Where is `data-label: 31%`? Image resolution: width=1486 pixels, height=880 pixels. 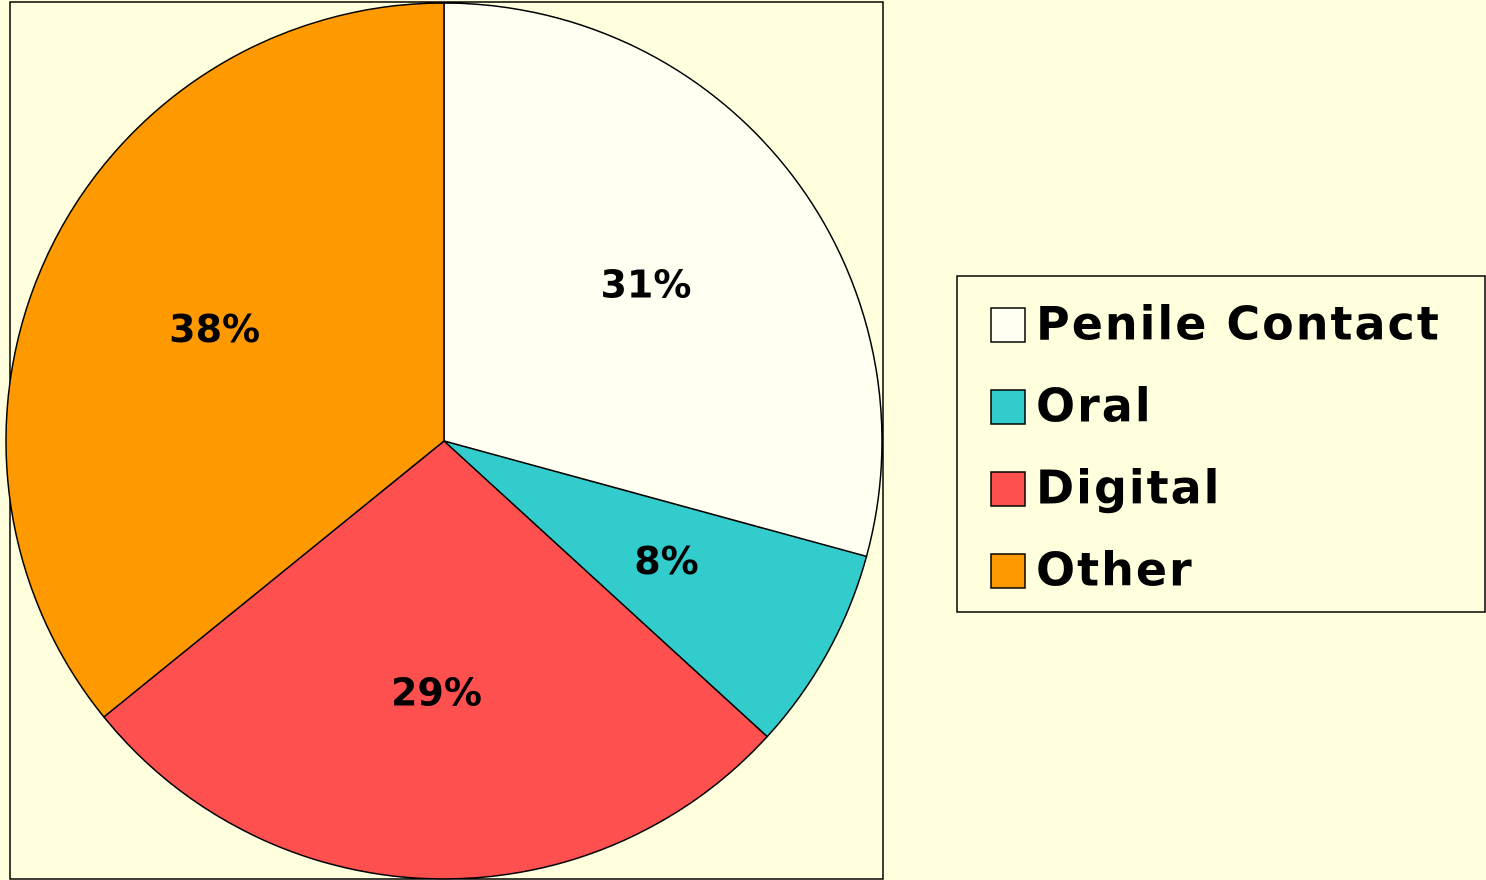 data-label: 31% is located at coordinates (645, 284).